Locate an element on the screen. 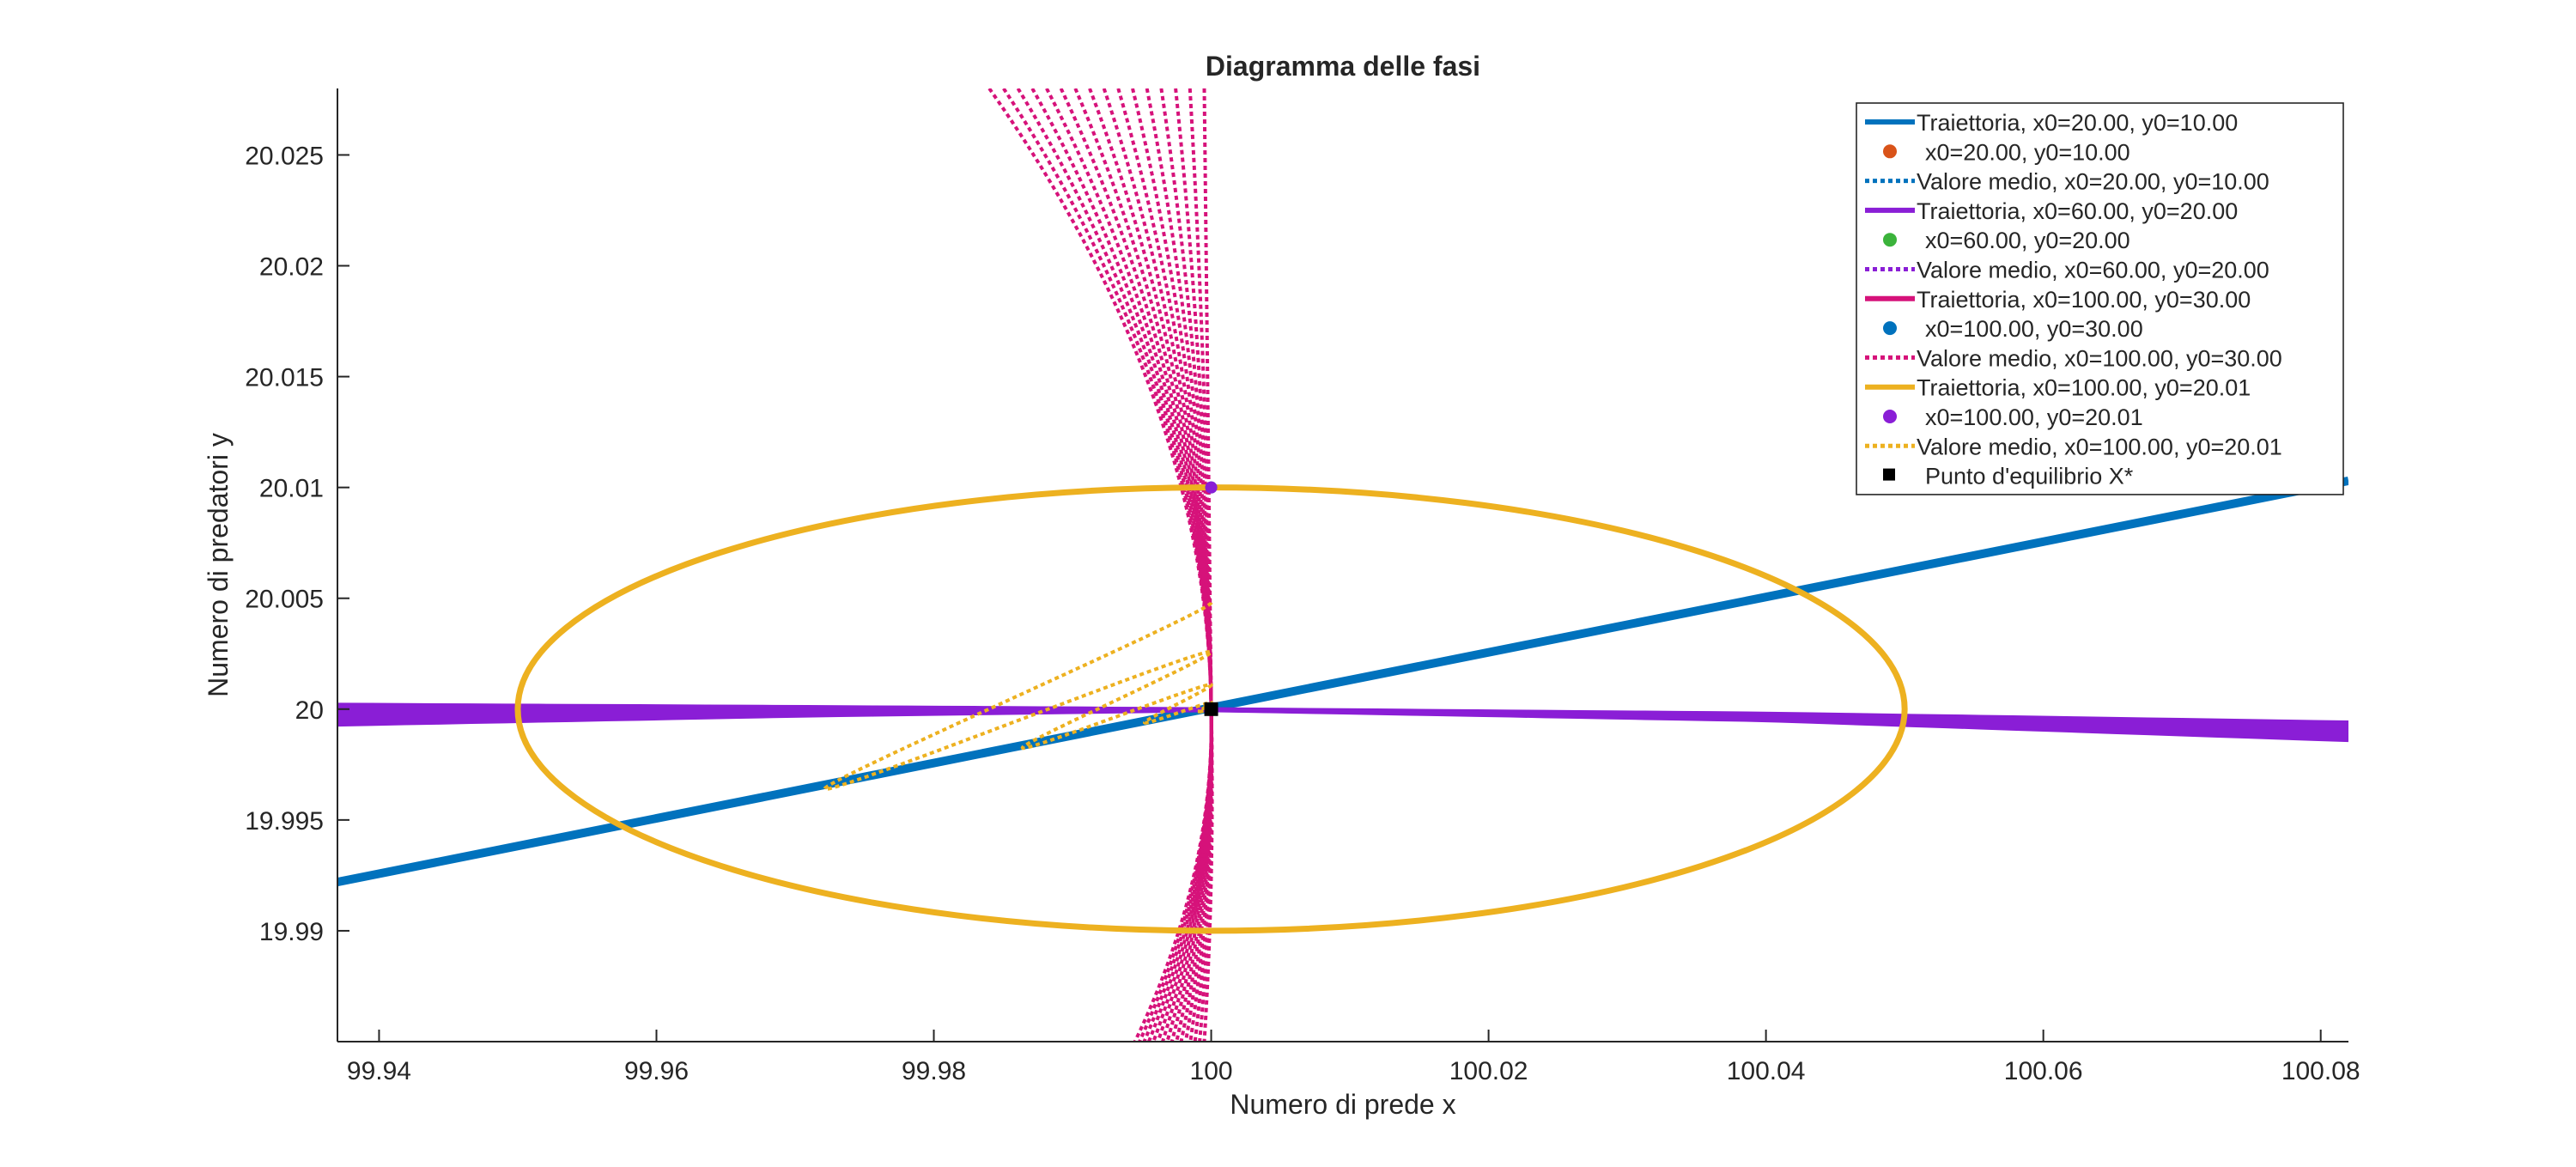 This screenshot has width=2576, height=1167. legend-label: x0=100.00, y0=20.01 is located at coordinates (2034, 417).